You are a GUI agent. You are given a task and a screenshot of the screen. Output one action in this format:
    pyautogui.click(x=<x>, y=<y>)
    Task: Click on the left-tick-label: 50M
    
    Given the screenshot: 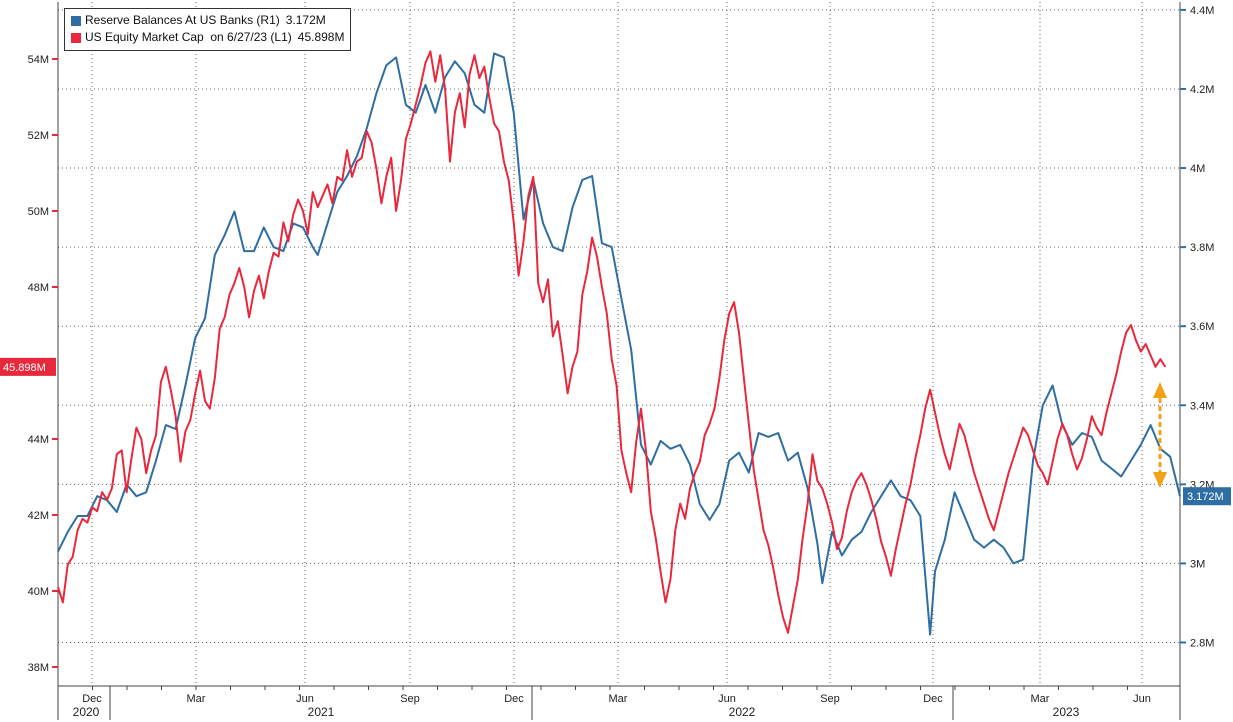 What is the action you would take?
    pyautogui.click(x=38, y=212)
    